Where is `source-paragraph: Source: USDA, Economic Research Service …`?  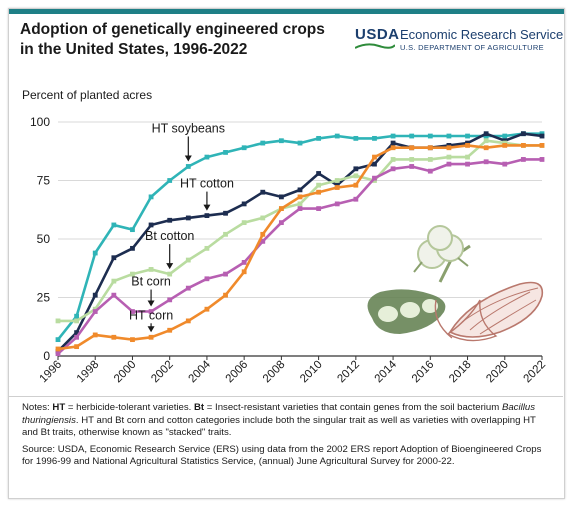 source-paragraph: Source: USDA, Economic Research Service … is located at coordinates (282, 455).